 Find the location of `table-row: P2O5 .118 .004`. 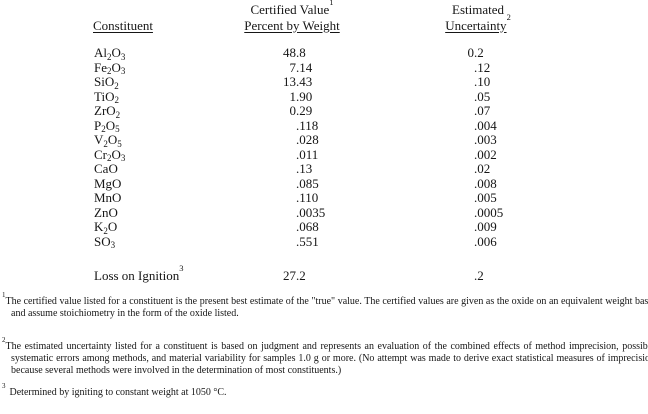

table-row: P2O5 .118 .004 is located at coordinates (324, 125).